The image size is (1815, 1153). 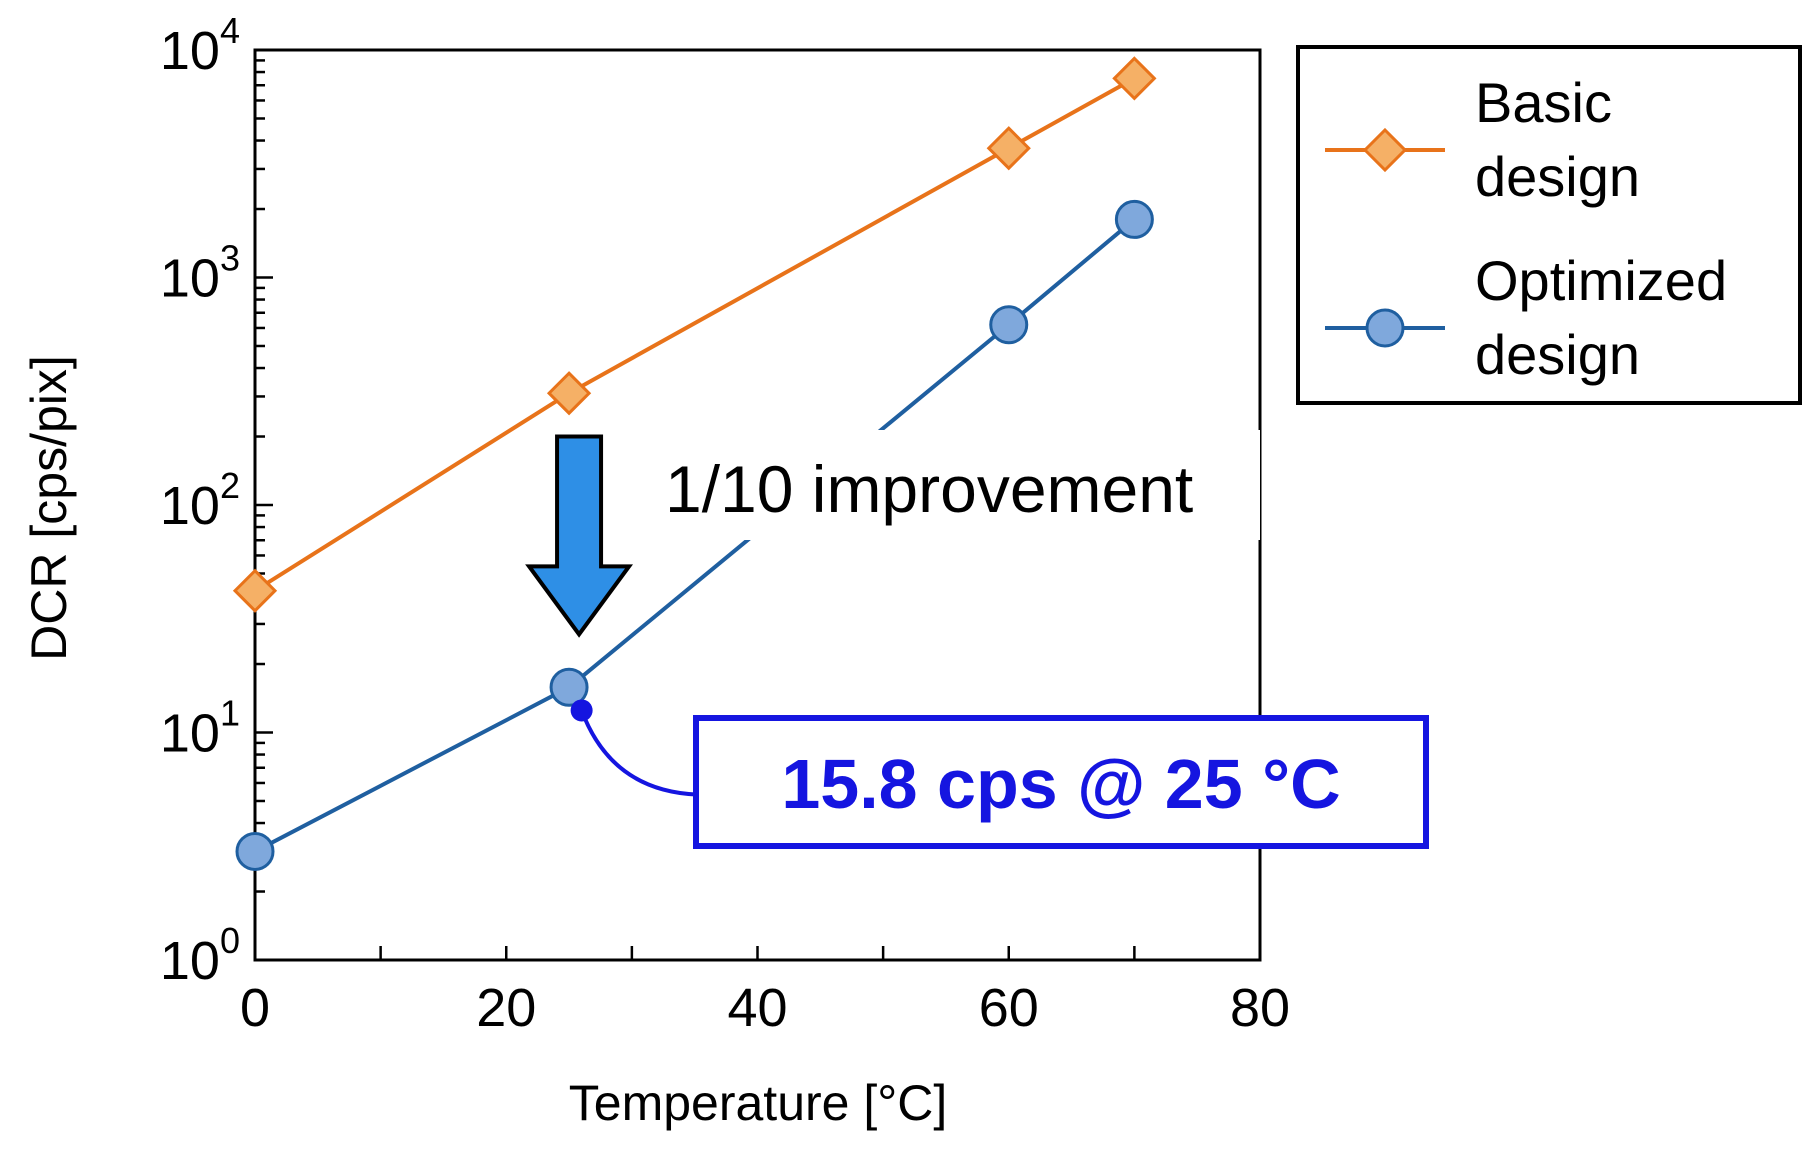 I want to click on y-tick-label: 10³, so click(x=200, y=273).